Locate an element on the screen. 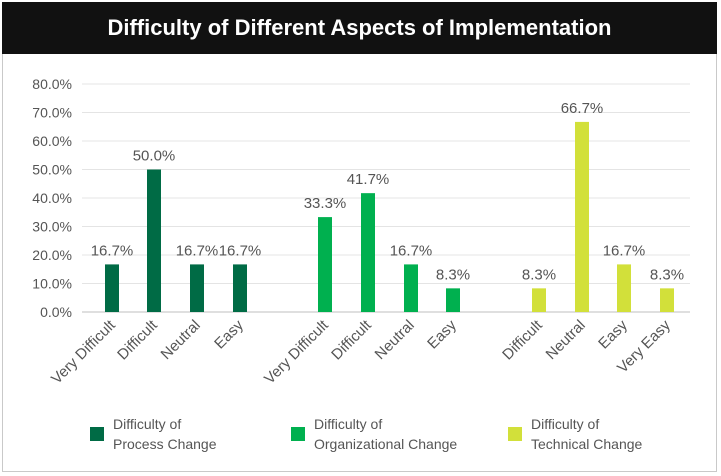  legend-swatch-technical is located at coordinates (515, 434).